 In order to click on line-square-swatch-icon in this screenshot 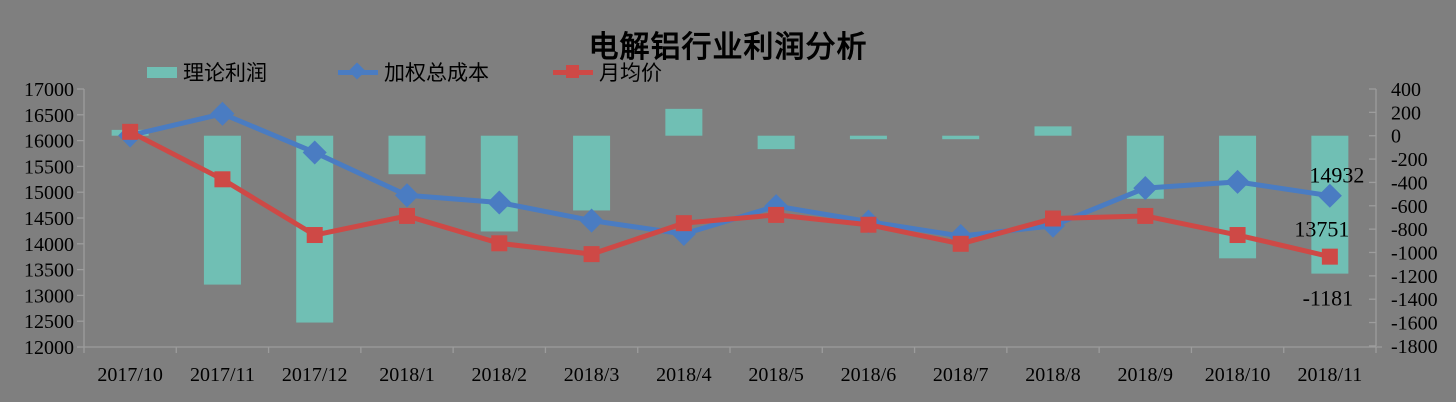, I will do `click(573, 72)`.